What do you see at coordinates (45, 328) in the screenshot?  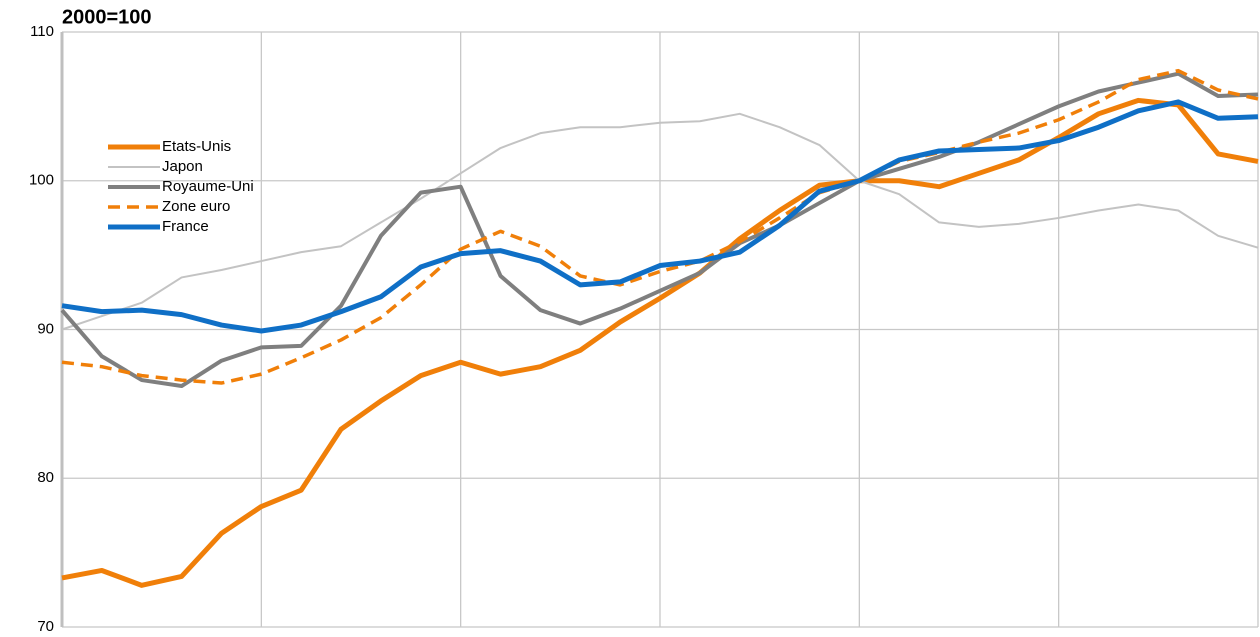 I see `y-tick-label: 90` at bounding box center [45, 328].